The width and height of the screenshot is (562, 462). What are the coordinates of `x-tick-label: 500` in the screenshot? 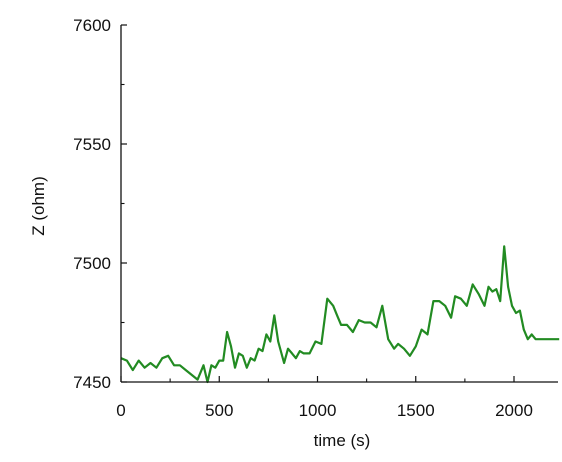 It's located at (219, 410).